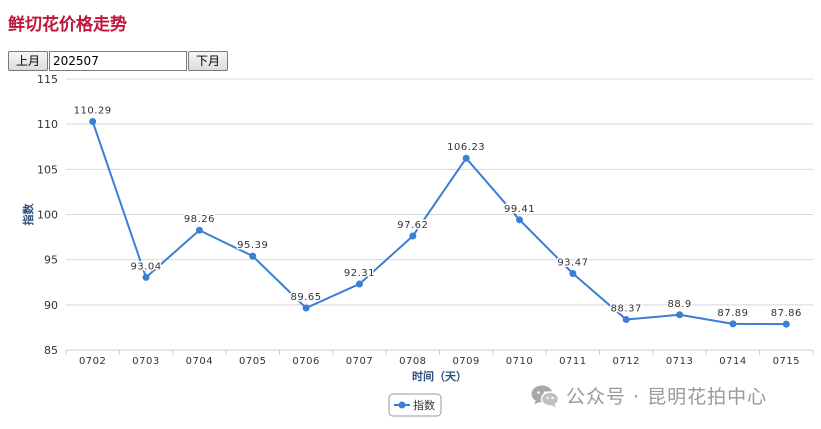 Image resolution: width=821 pixels, height=429 pixels. I want to click on month-toolbar: 上月 下月, so click(118, 61).